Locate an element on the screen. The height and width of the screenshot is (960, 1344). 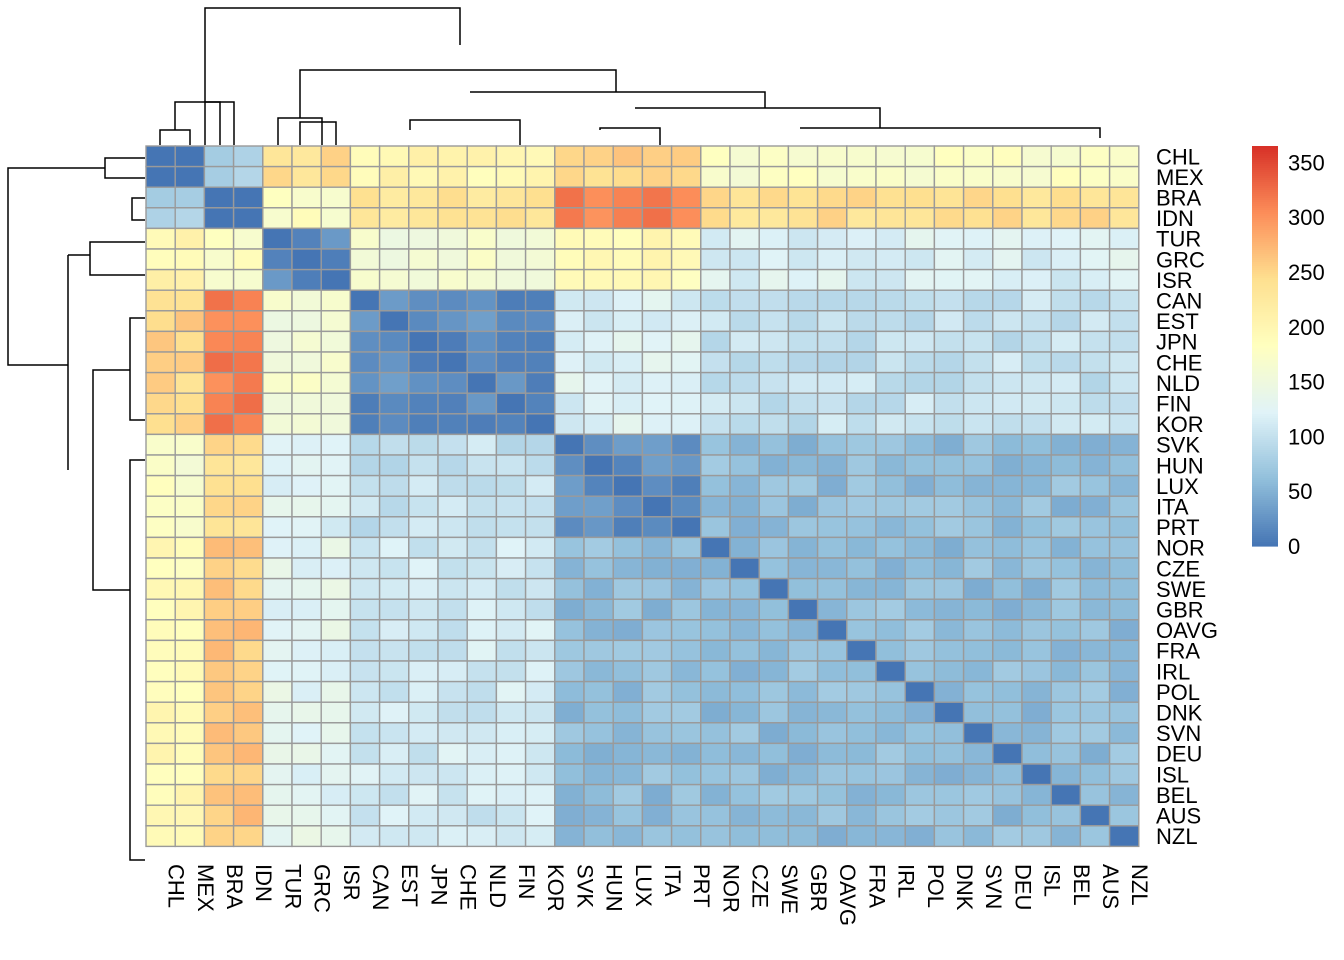
col-label-tur: TUR is located at coordinates (292, 886).